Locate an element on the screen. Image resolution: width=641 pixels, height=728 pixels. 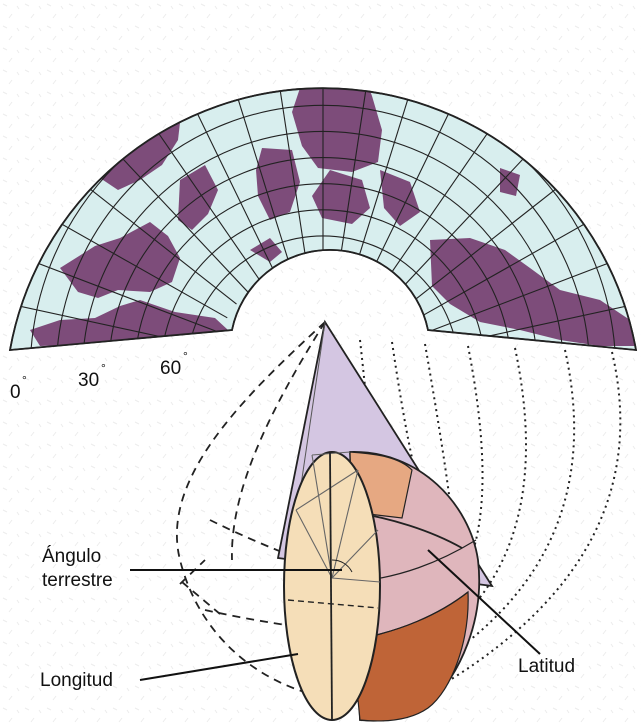
lon-label-30-degree: ° is located at coordinates (103, 368).